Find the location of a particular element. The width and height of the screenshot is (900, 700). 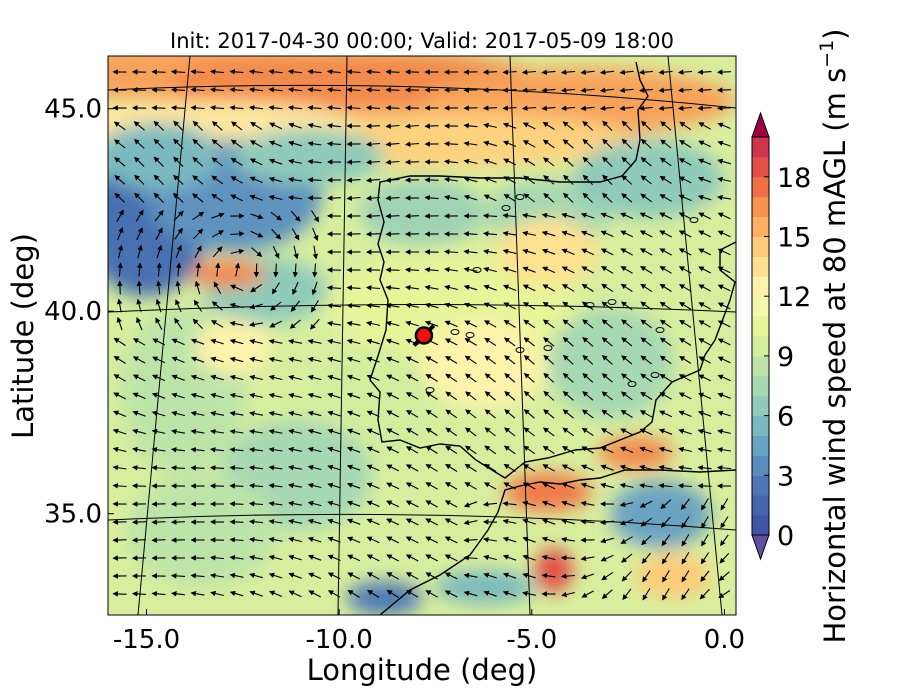

colorbar-over-extension is located at coordinates (760, 124).